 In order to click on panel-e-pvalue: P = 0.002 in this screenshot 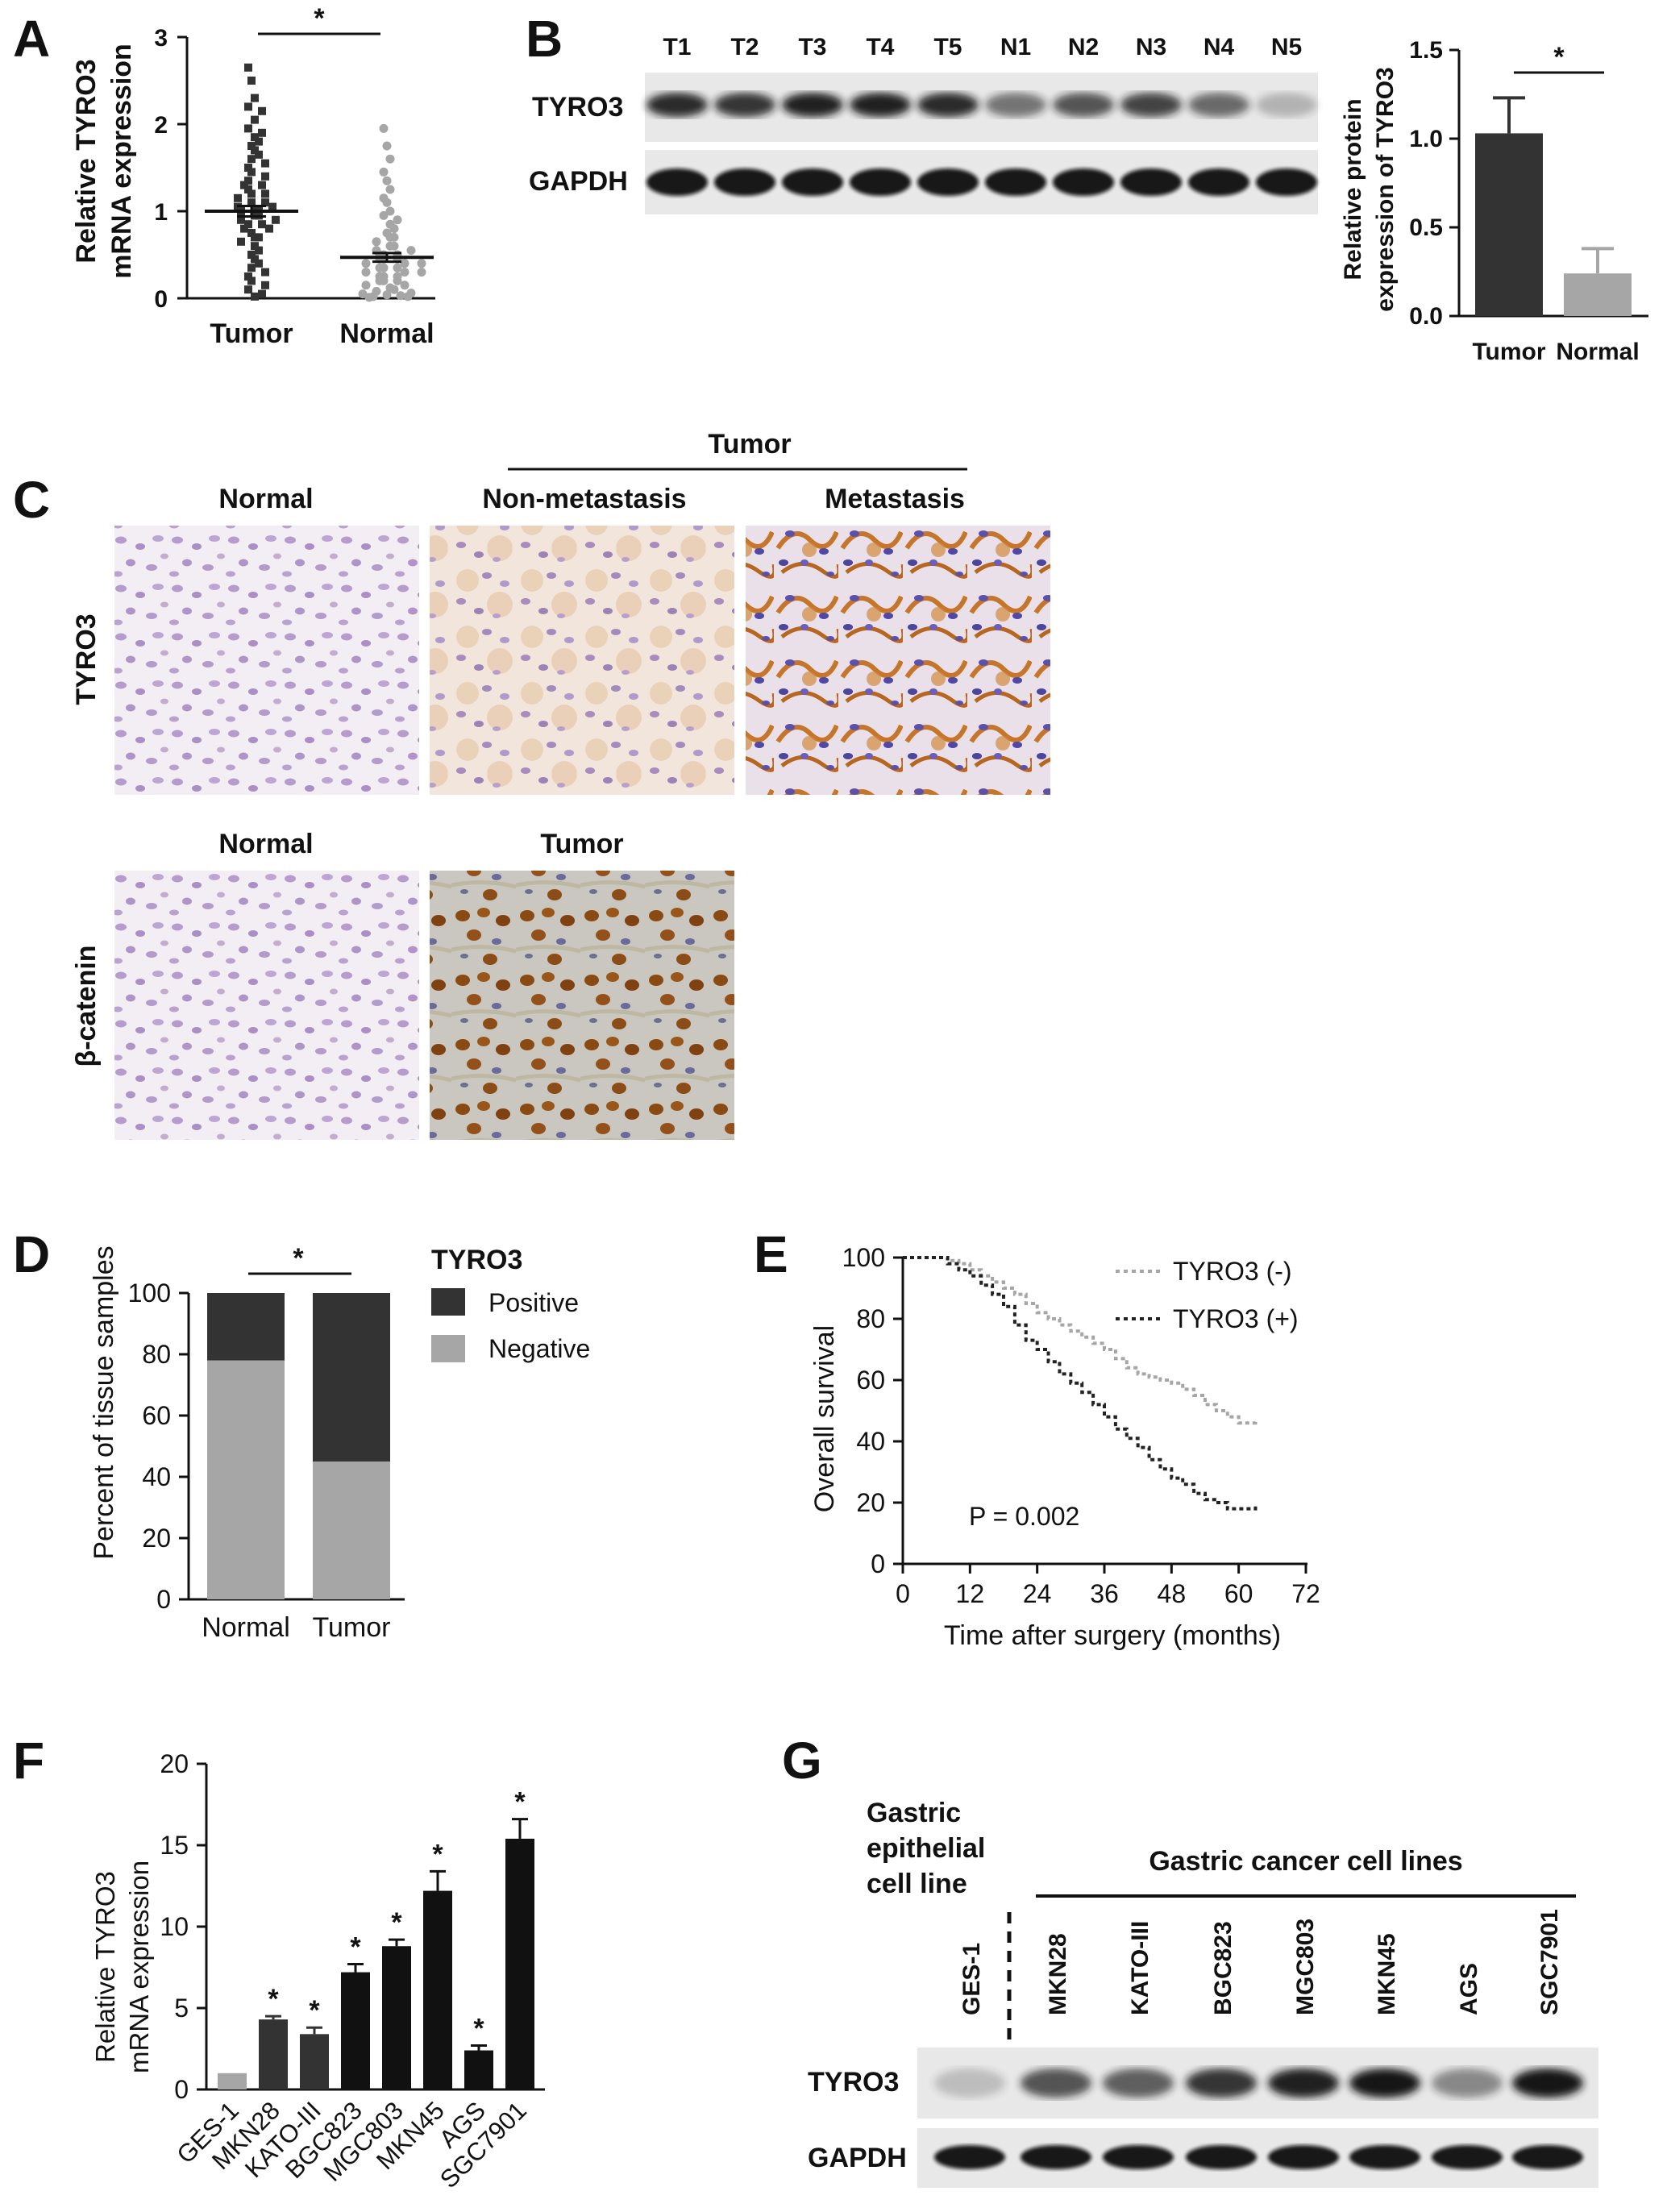, I will do `click(1024, 1516)`.